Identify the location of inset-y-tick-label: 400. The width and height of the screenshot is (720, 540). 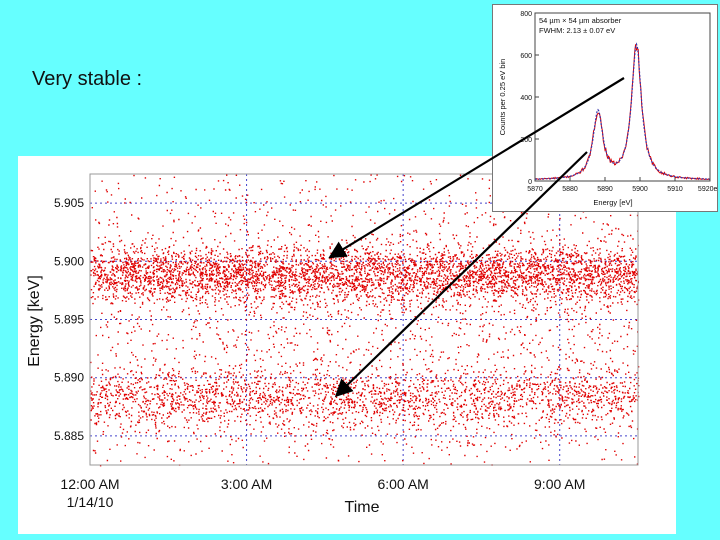
(526, 98).